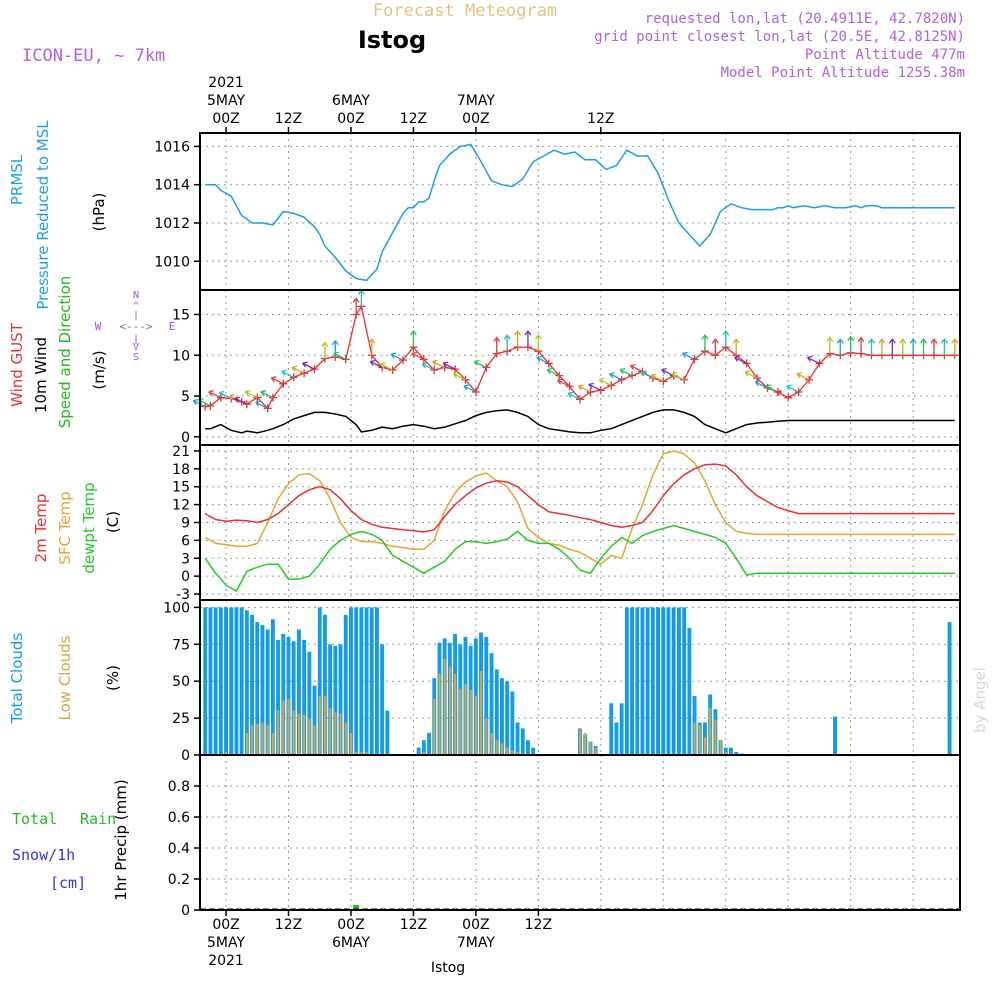 The width and height of the screenshot is (1000, 1000). Describe the element at coordinates (885, 55) in the screenshot. I see `point-altitude: Point Altitude 477m` at that location.